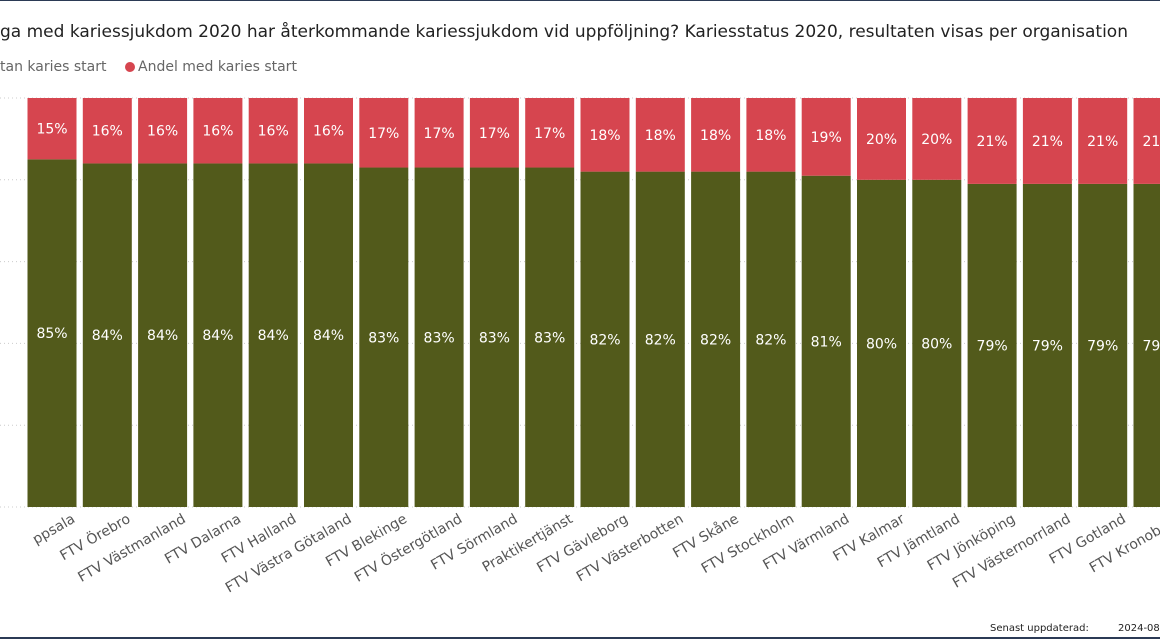  I want to click on data-label: 85%, so click(51, 334).